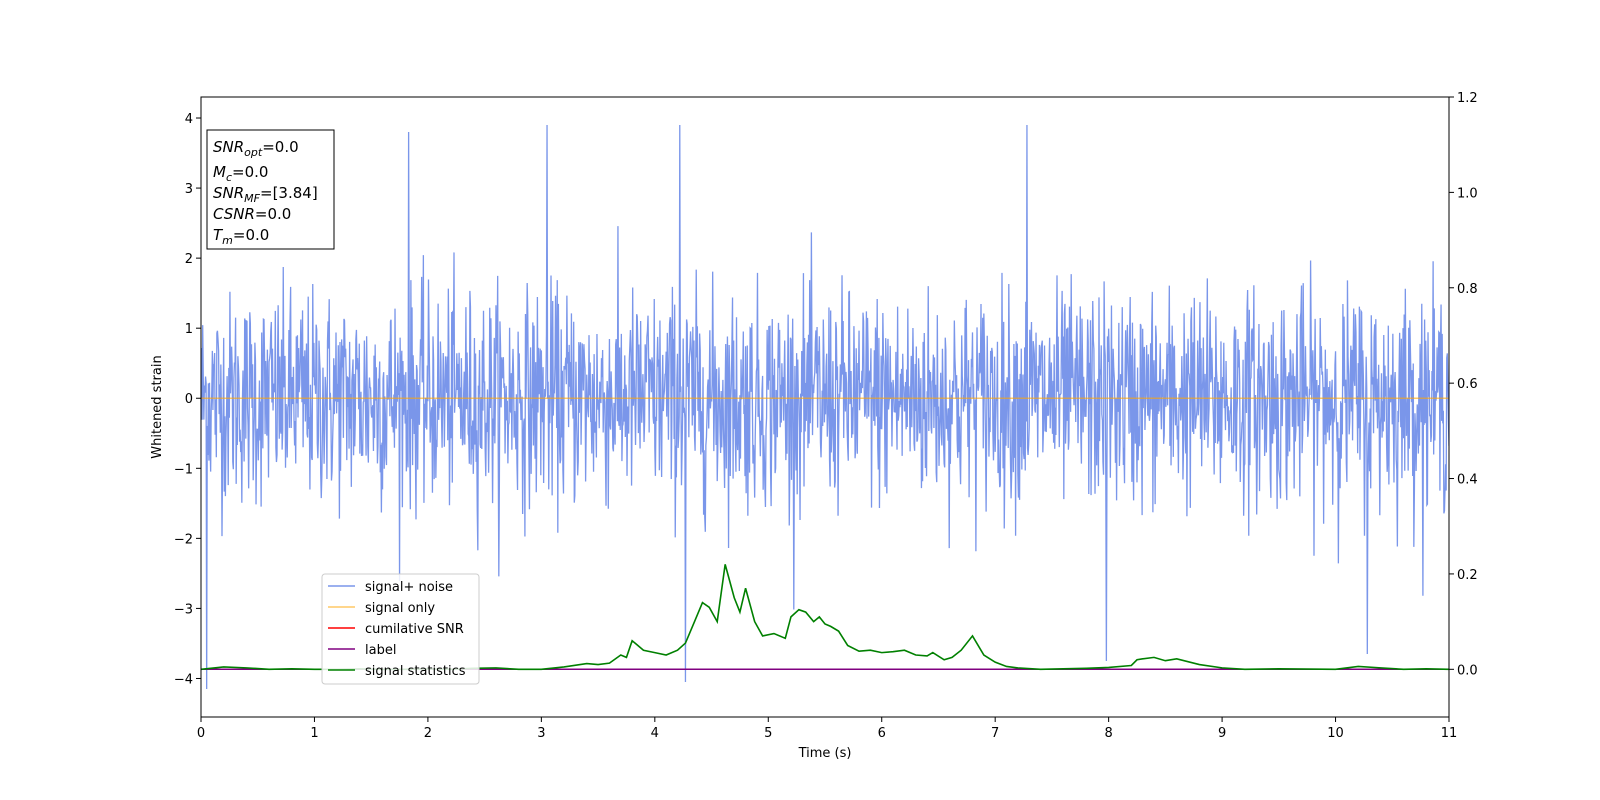 This screenshot has height=800, width=1600. What do you see at coordinates (768, 733) in the screenshot?
I see `x-tick-label: 5` at bounding box center [768, 733].